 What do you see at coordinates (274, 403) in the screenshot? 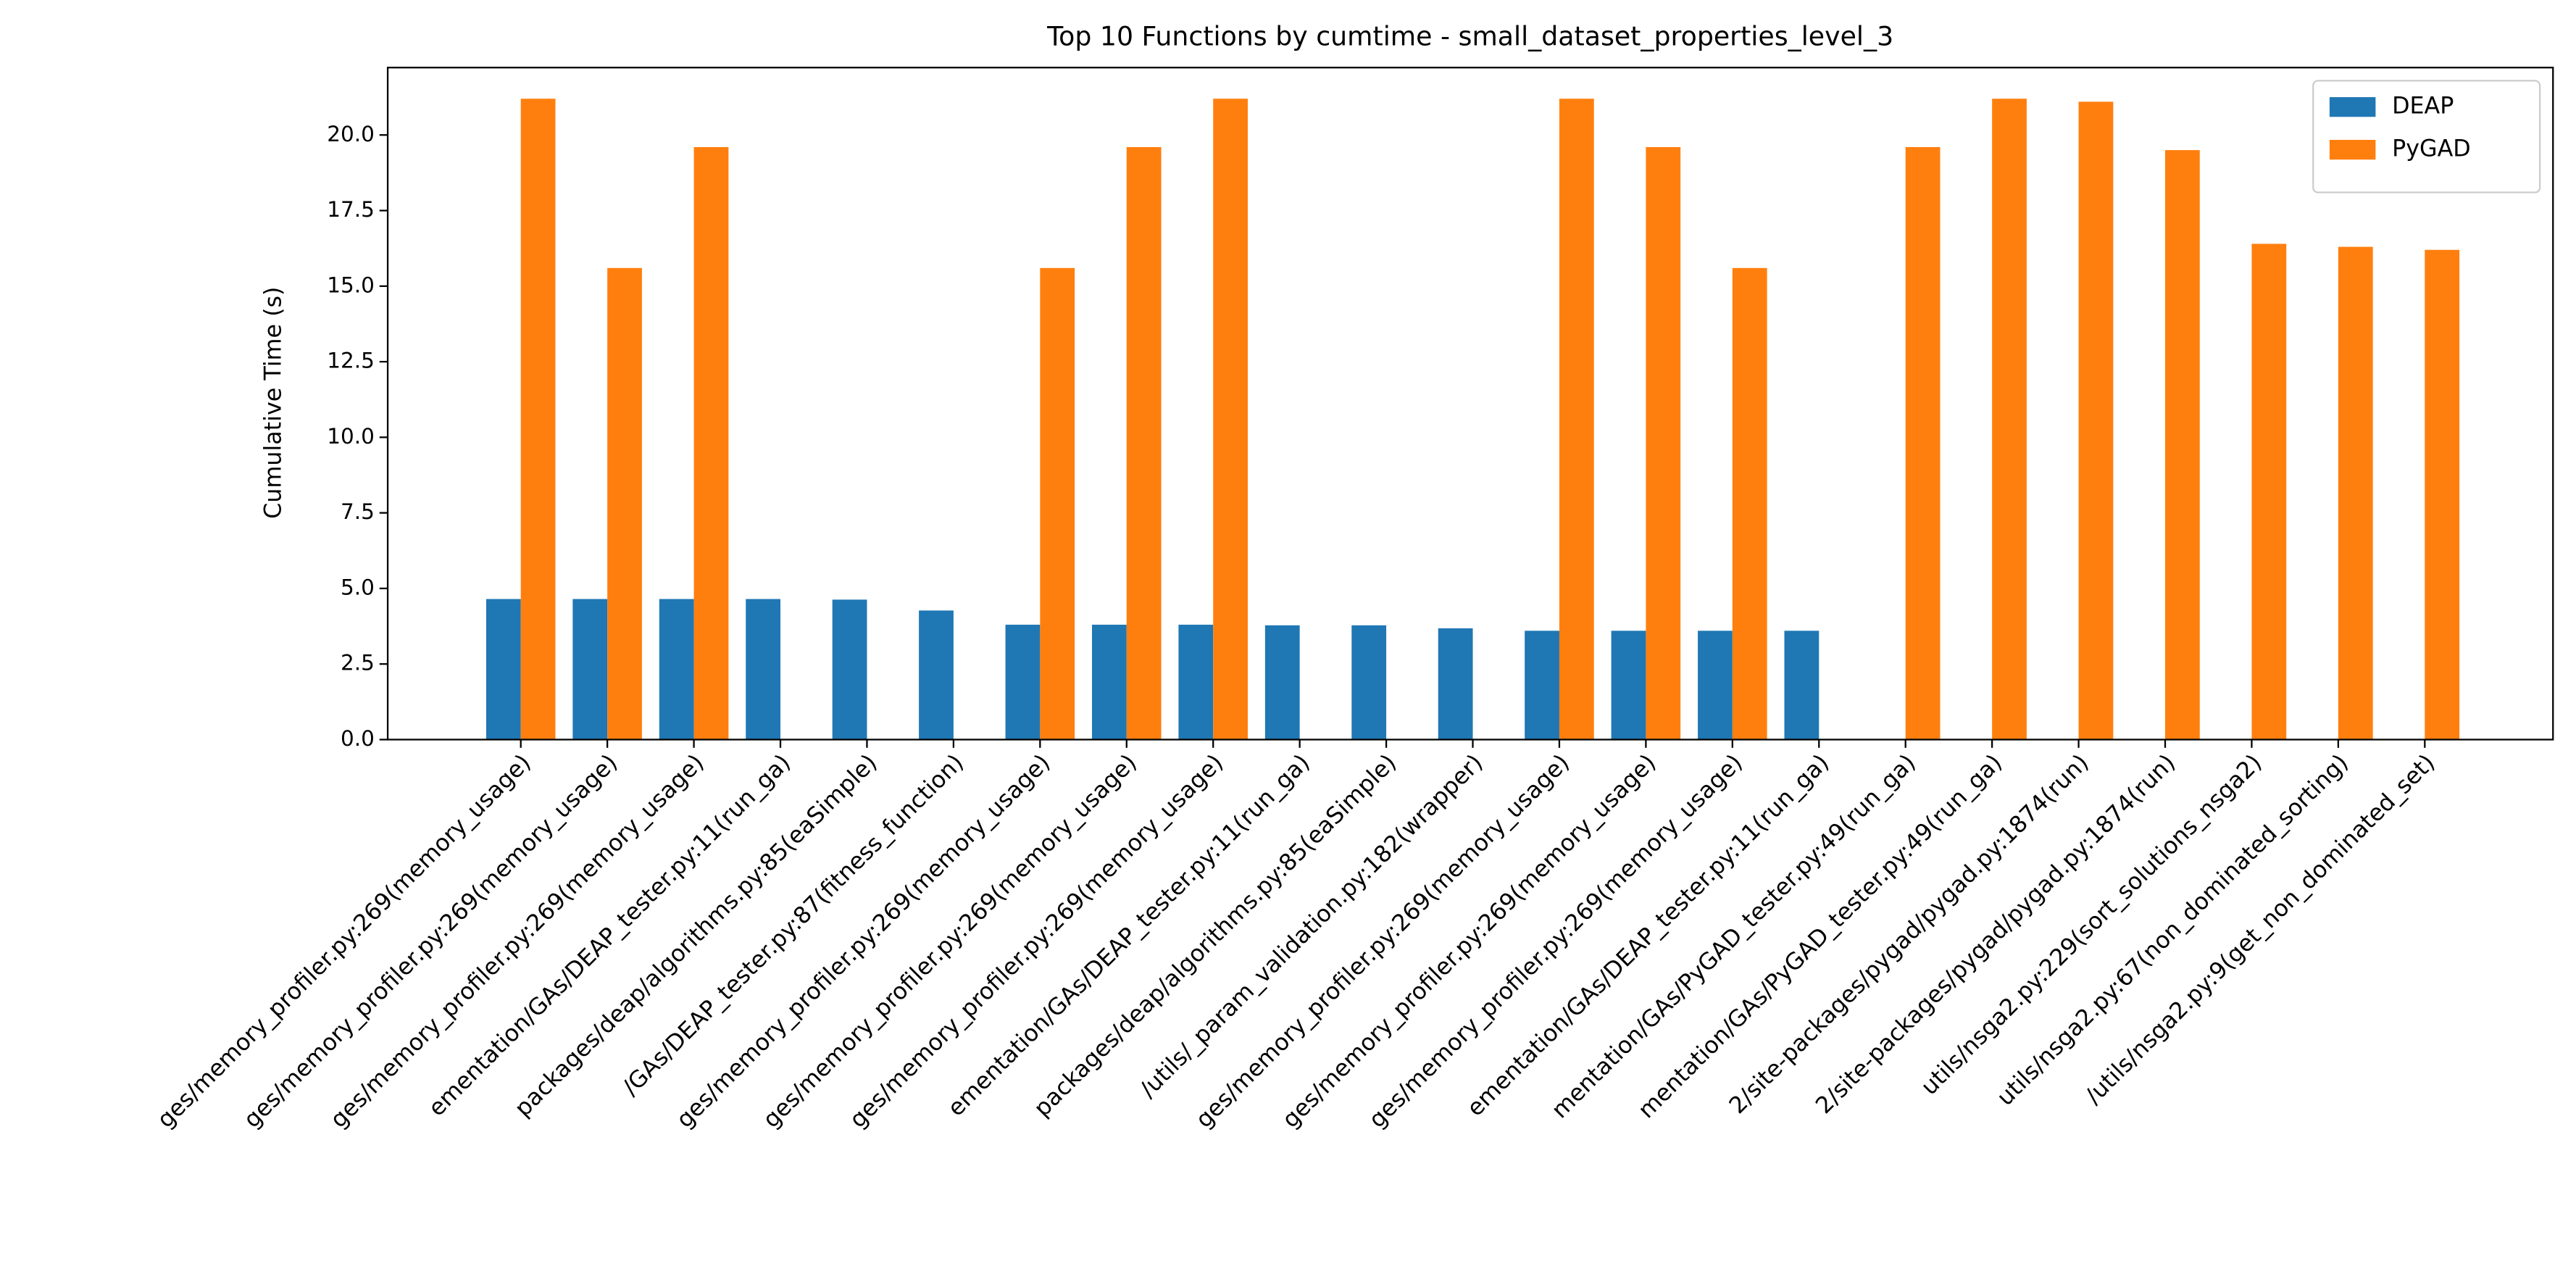
I see `y-axis-label: Cumulative Time (s)` at bounding box center [274, 403].